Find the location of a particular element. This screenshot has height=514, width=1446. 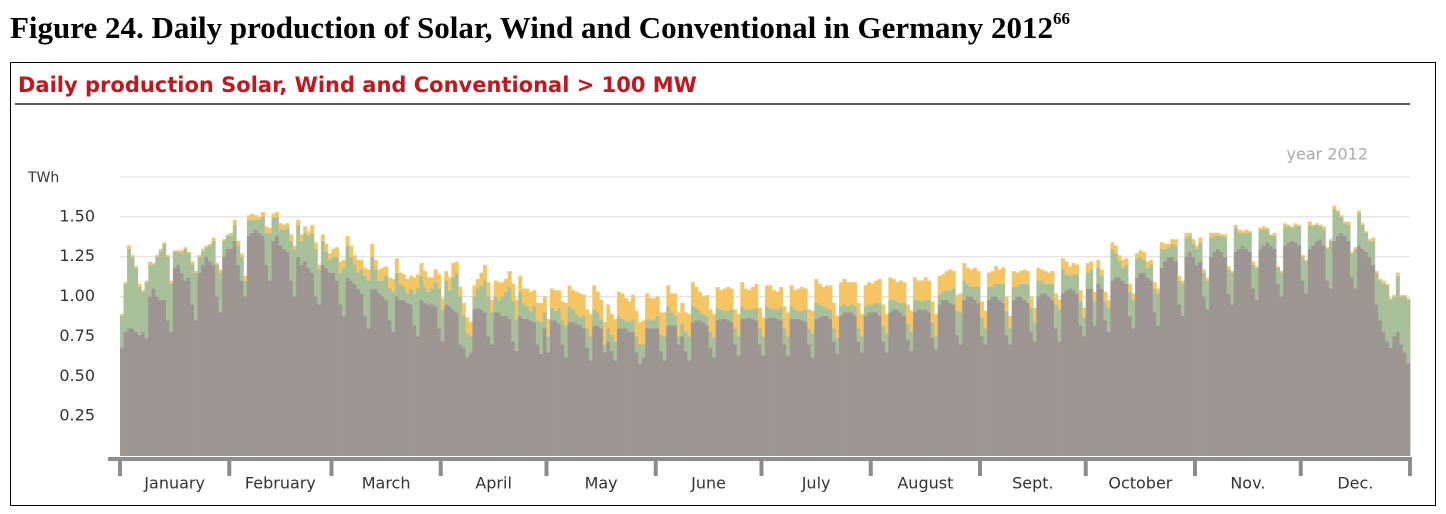

caption-superscript: 66 is located at coordinates (1061, 18).